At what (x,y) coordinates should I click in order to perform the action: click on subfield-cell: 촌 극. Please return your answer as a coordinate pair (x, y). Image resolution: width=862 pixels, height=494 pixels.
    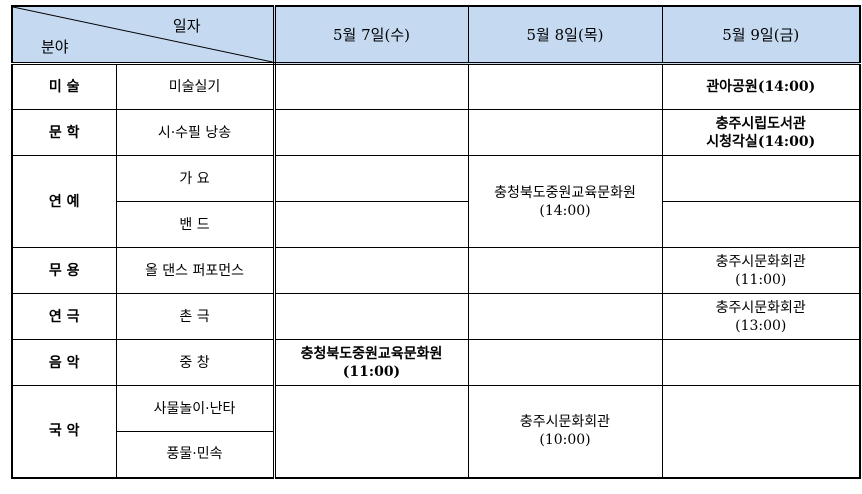
    Looking at the image, I should click on (195, 316).